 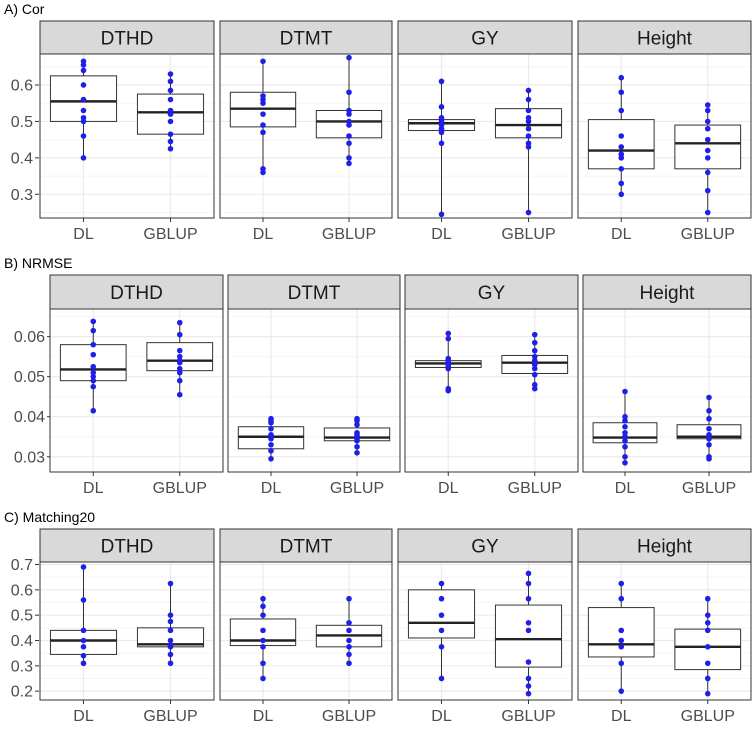 What do you see at coordinates (306, 626) in the screenshot?
I see `facet-dtmt: DTMT DL GBLUP` at bounding box center [306, 626].